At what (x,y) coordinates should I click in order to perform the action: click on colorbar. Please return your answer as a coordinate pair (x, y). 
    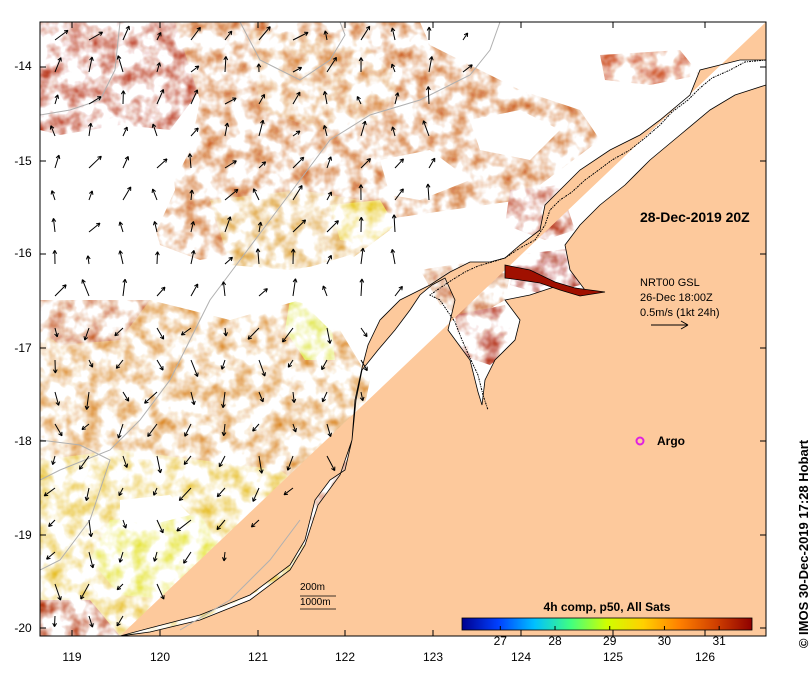
    Looking at the image, I should click on (607, 624).